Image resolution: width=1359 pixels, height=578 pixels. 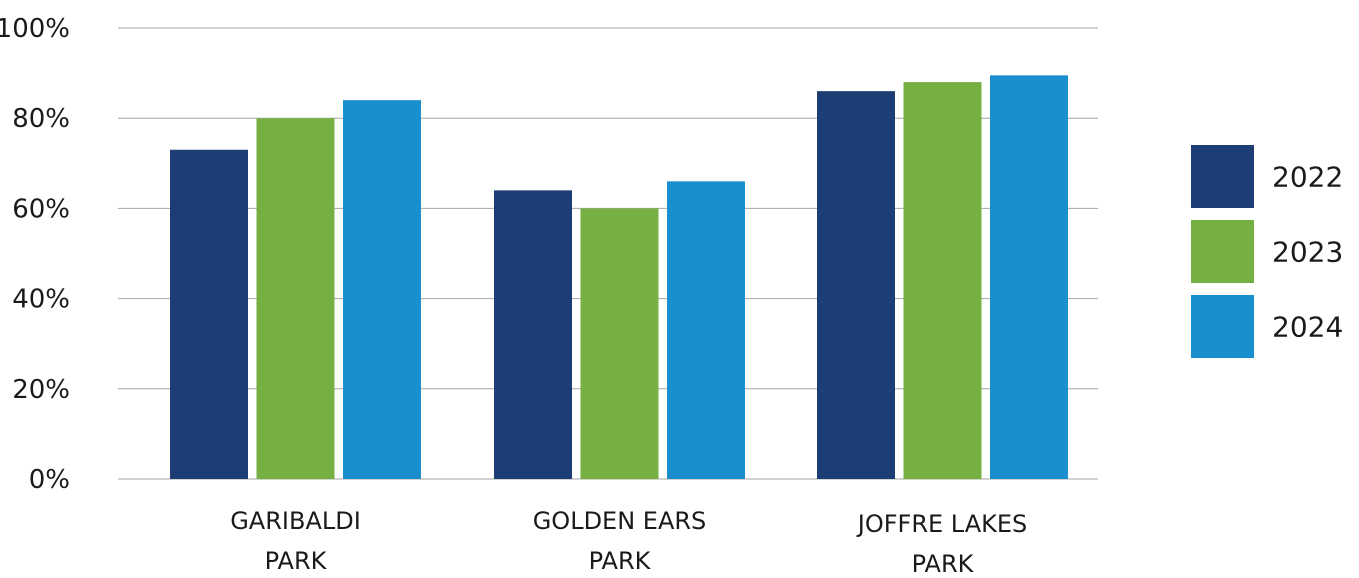 I want to click on legend: 2022 2023 2024, so click(x=1267, y=251).